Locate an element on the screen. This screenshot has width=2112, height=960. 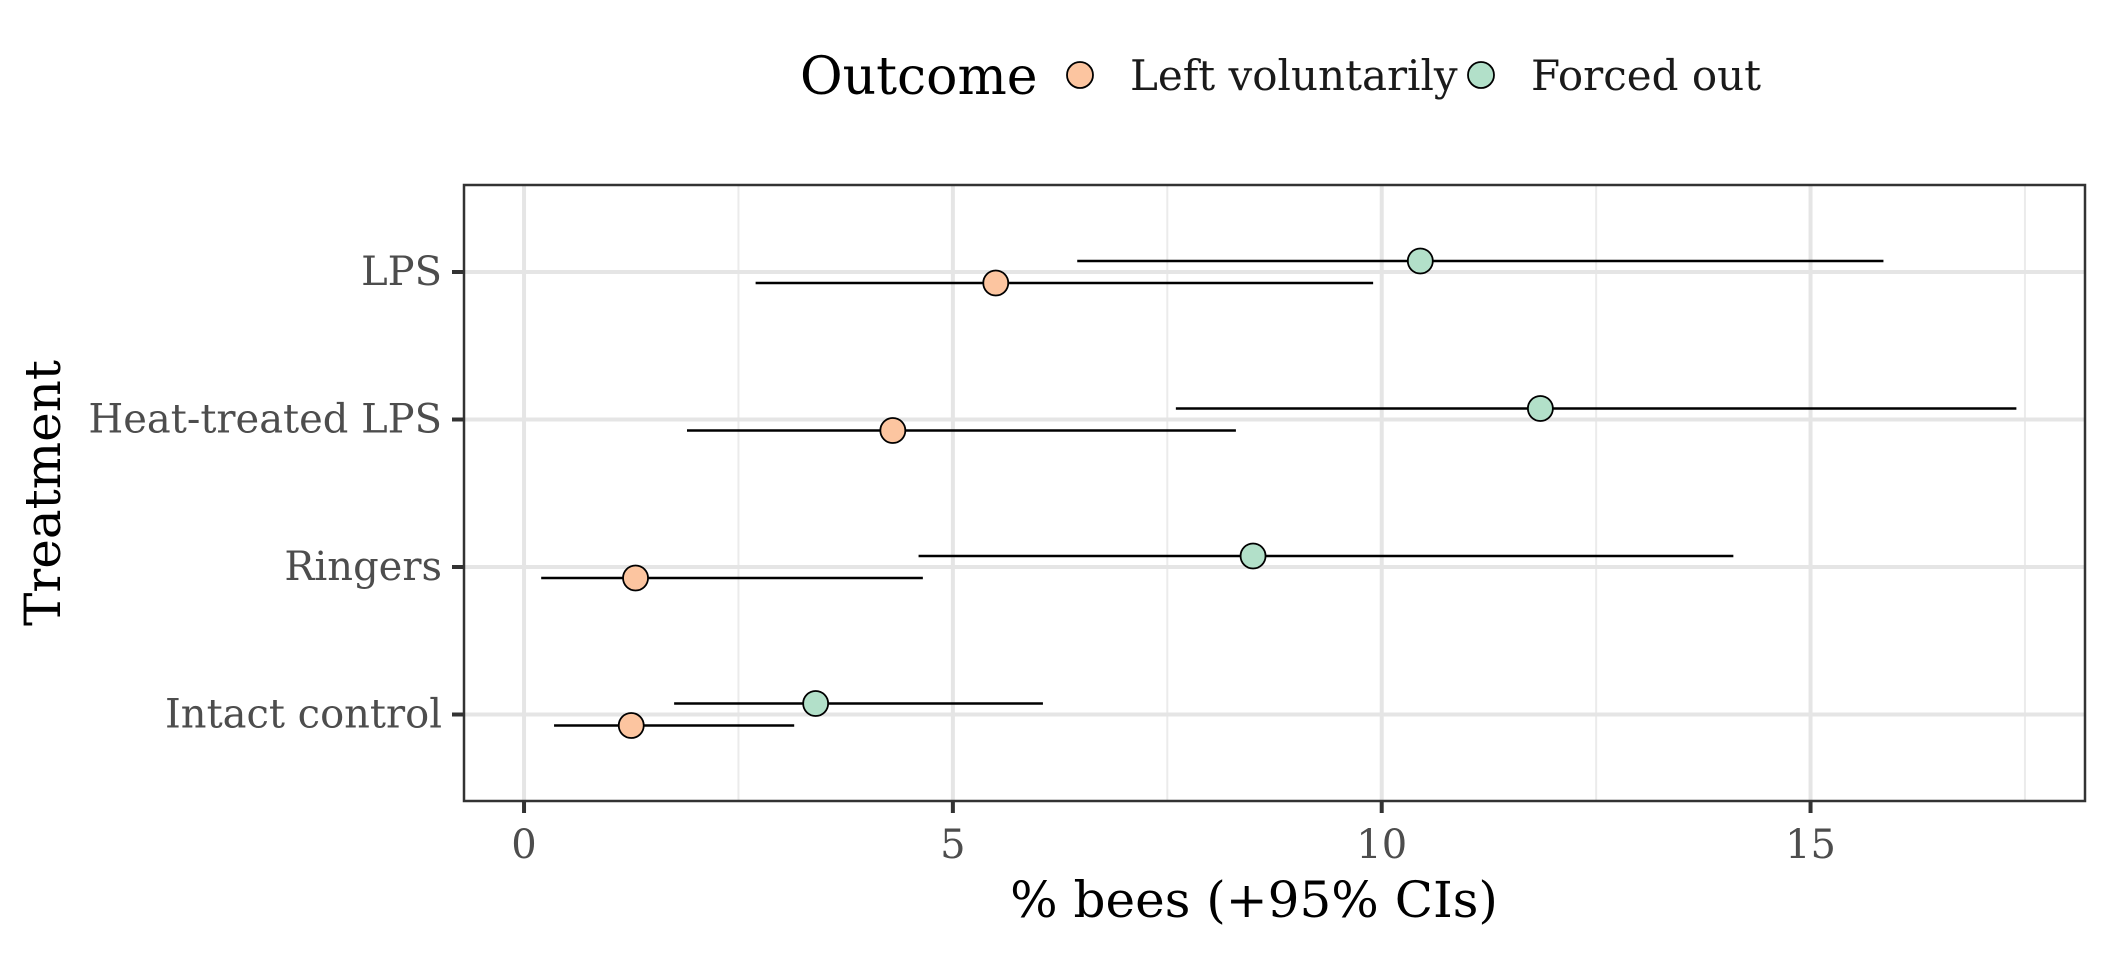
y-axis: LPS Heat-treated LPS Ringers Intact control is located at coordinates (276, 493).